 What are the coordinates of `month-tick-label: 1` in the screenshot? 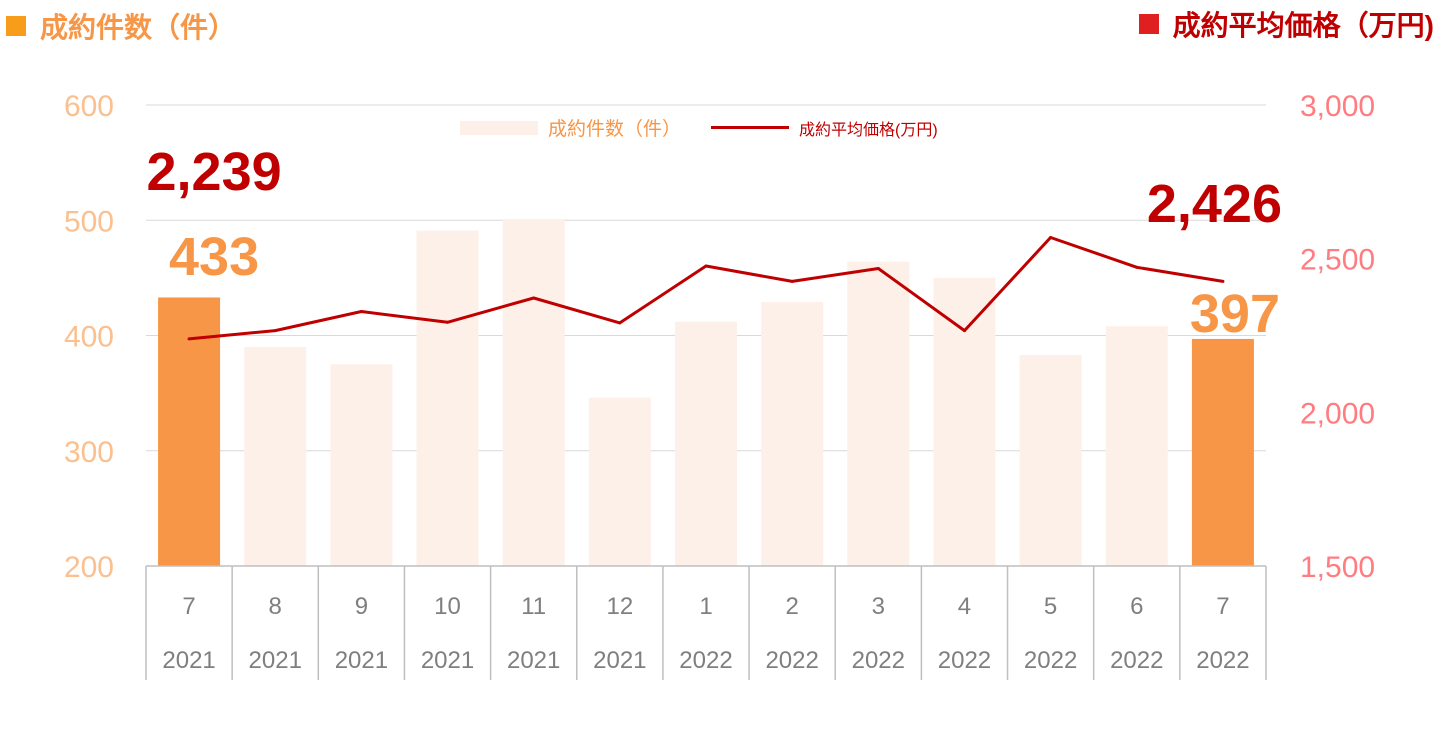 It's located at (705, 606).